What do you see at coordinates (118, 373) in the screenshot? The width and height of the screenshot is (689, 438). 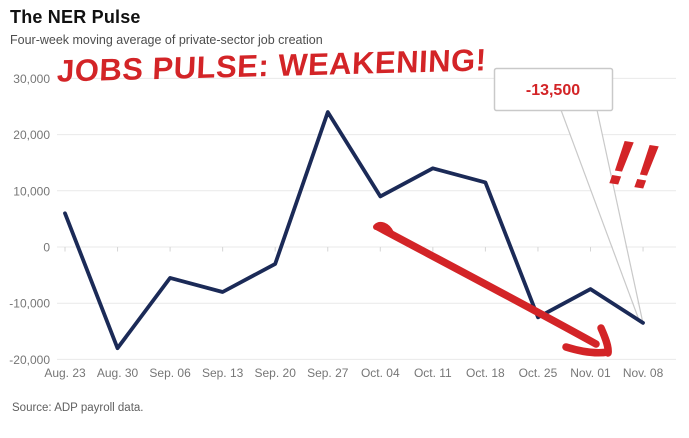 I see `x-tick-label: Aug. 30` at bounding box center [118, 373].